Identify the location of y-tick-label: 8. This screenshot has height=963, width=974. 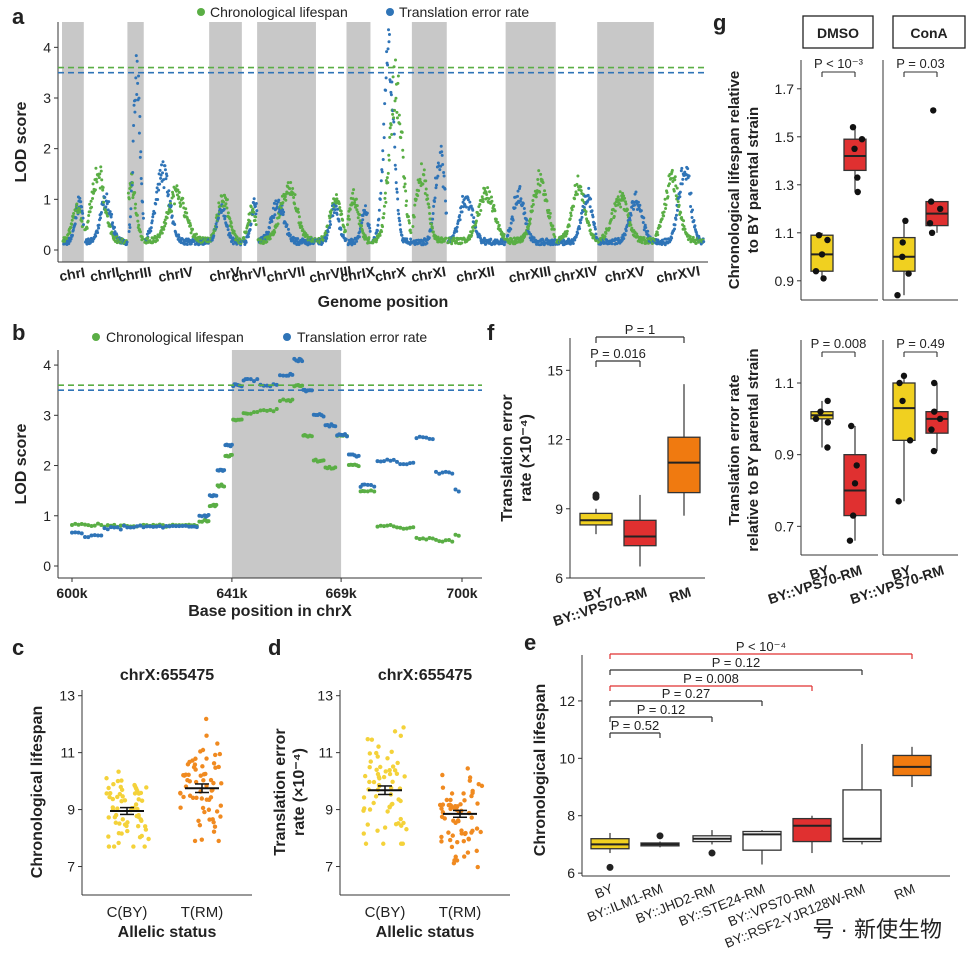
(571, 816).